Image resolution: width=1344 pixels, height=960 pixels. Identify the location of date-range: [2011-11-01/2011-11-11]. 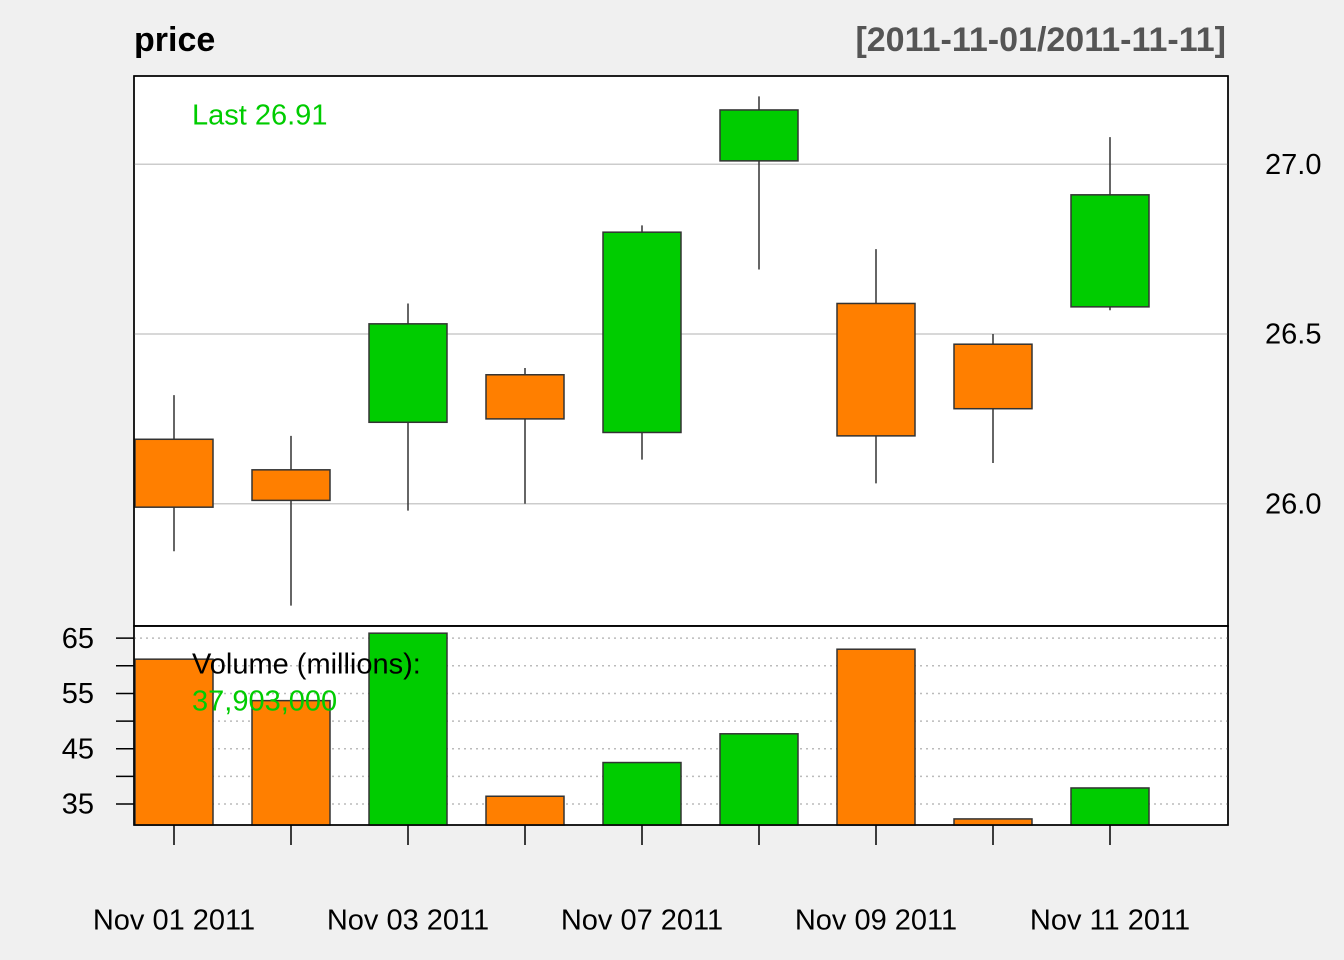
(1040, 40).